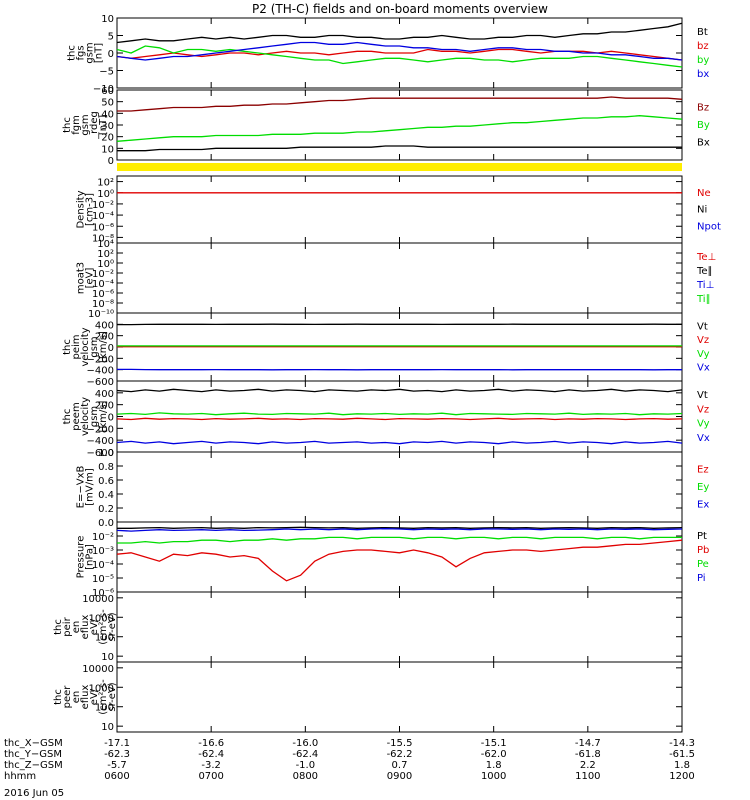 The width and height of the screenshot is (750, 800). Describe the element at coordinates (106, 495) in the screenshot. I see `y-tick-label: 0.4` at that location.